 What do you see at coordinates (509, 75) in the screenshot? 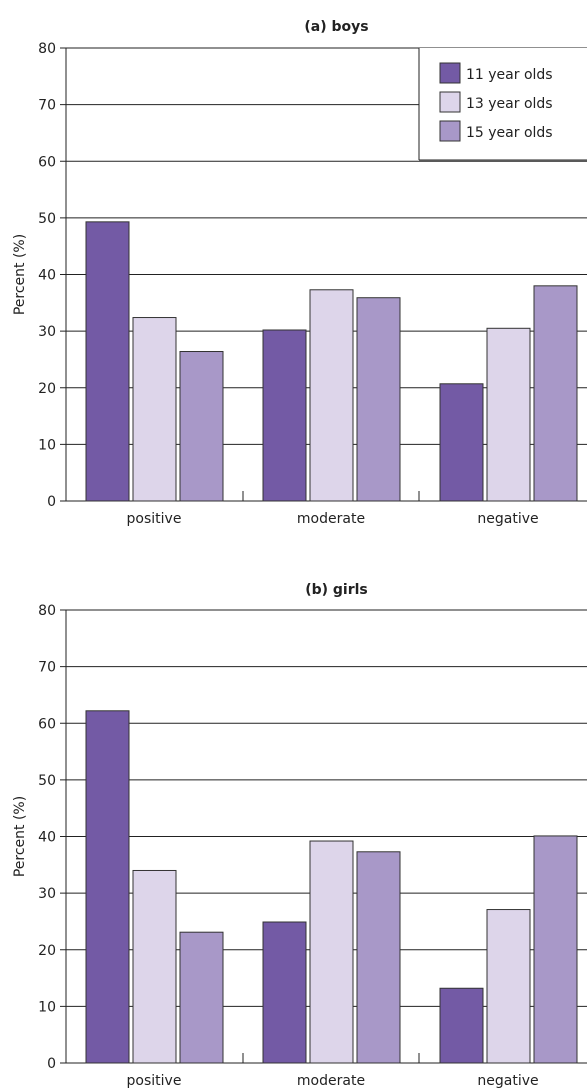
I see `legend-label: 11 year olds` at bounding box center [509, 75].